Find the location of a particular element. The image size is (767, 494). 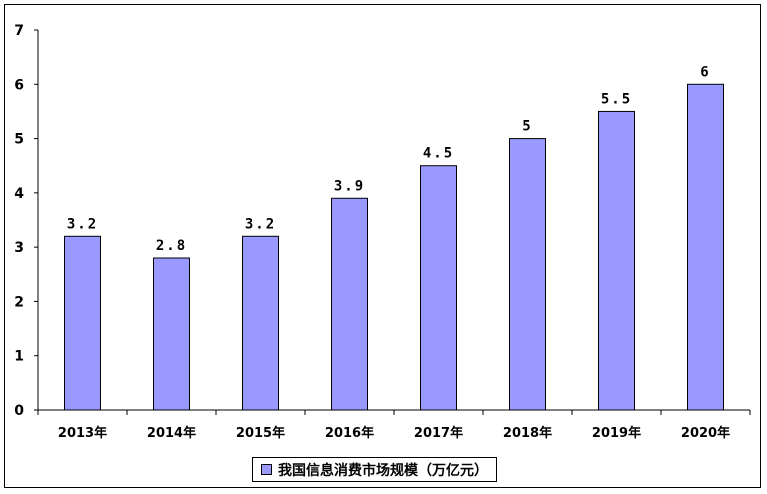

x-category-label: 2020年 is located at coordinates (705, 433).